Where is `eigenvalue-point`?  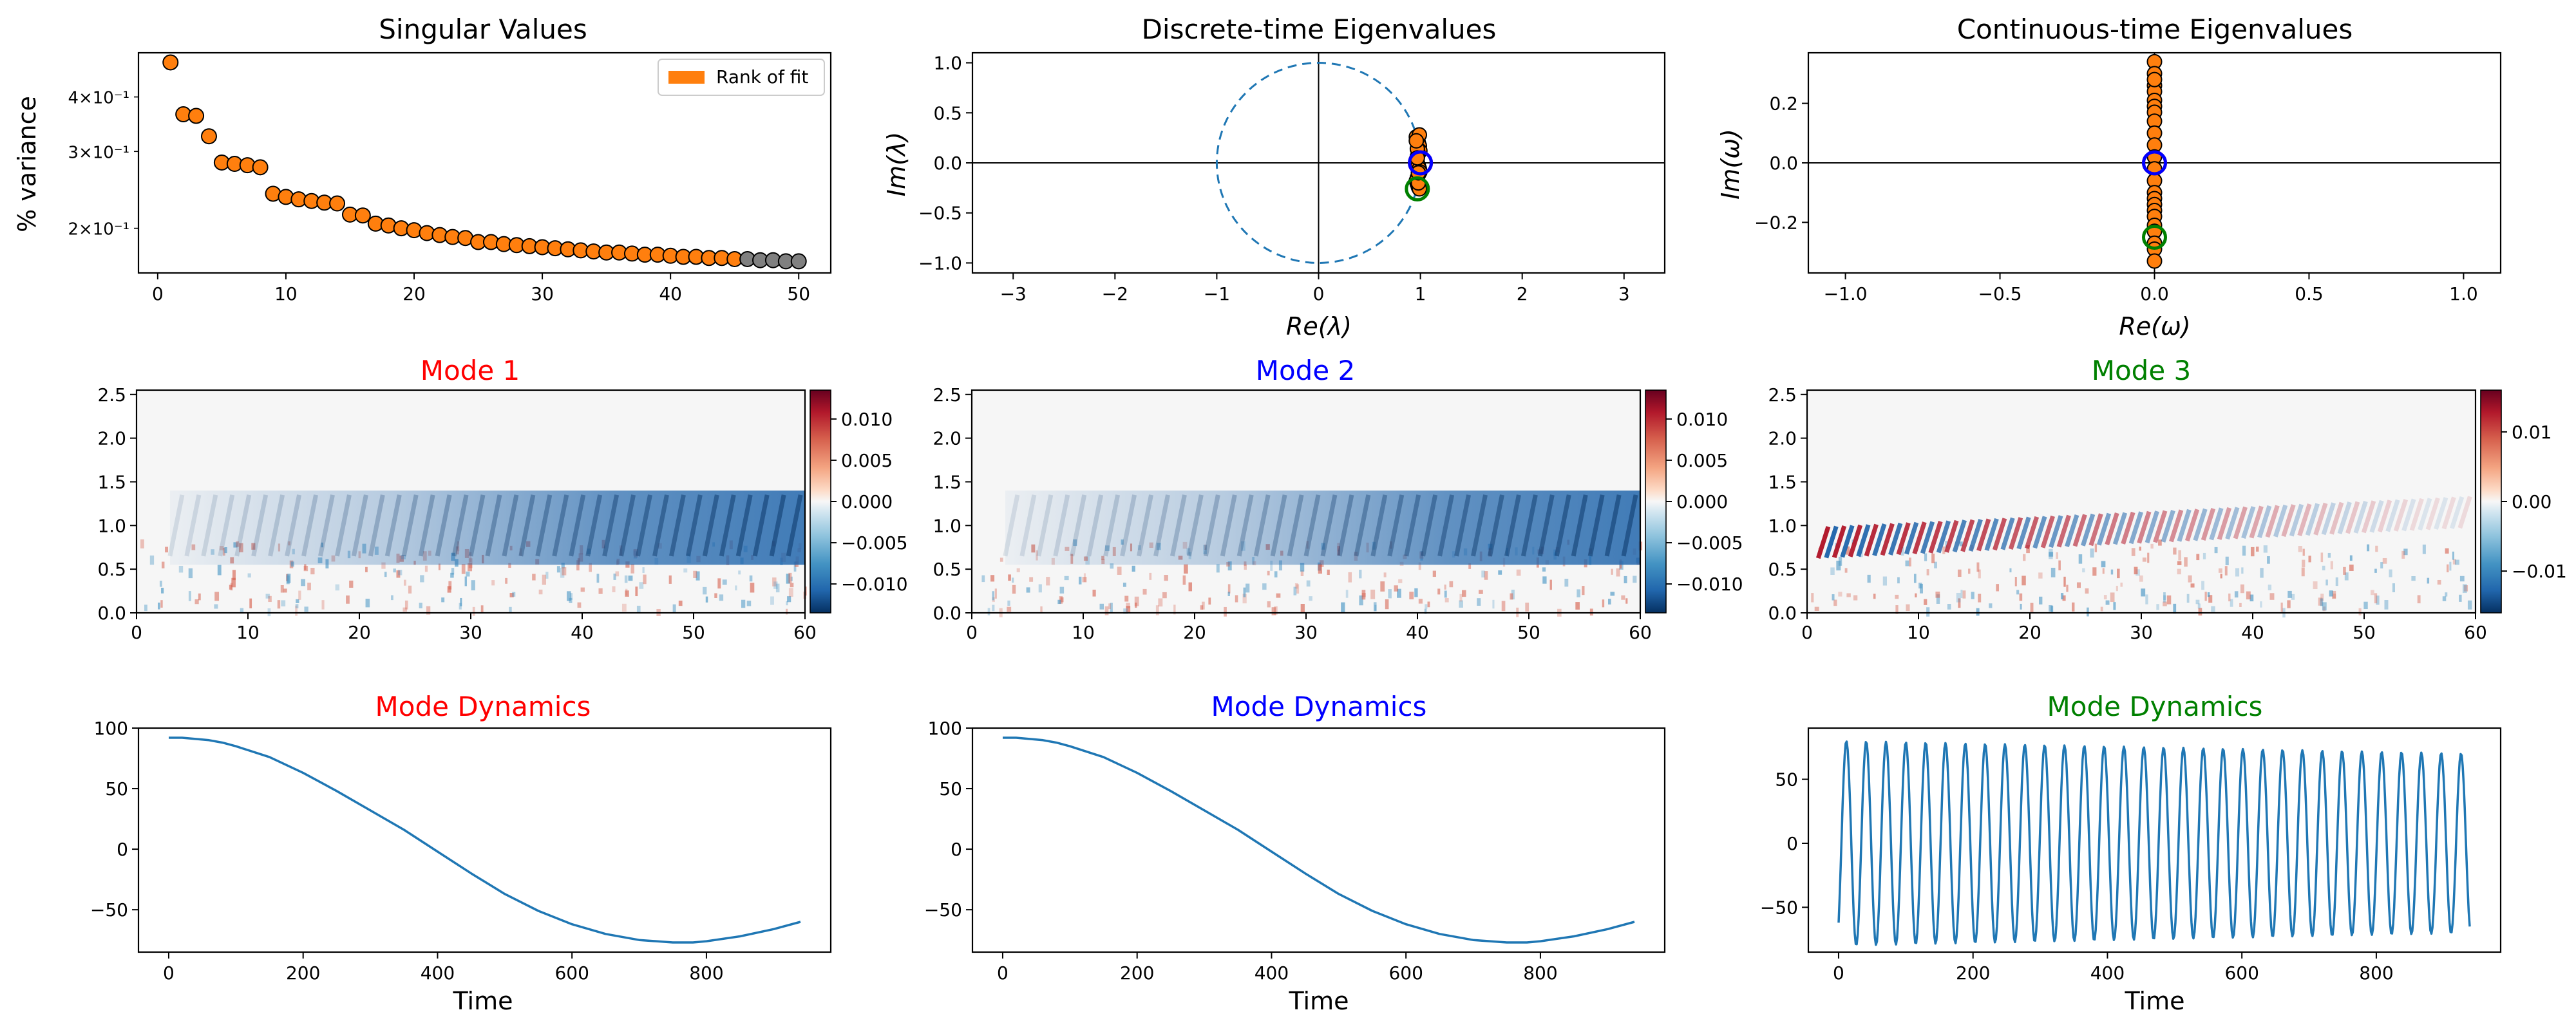 eigenvalue-point is located at coordinates (1416, 141).